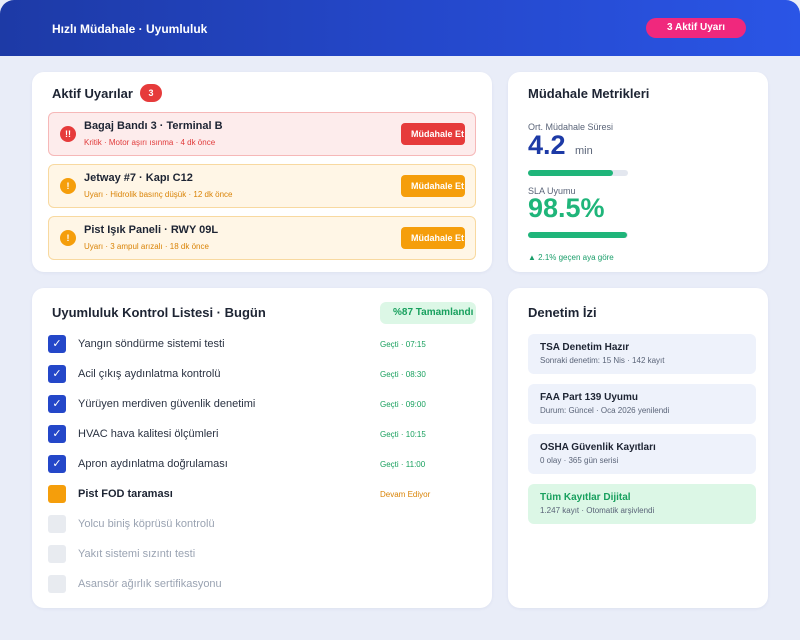  I want to click on audit-item-subtitle: 1.247 kayıt · Otomatik arşivlendi, so click(597, 510).